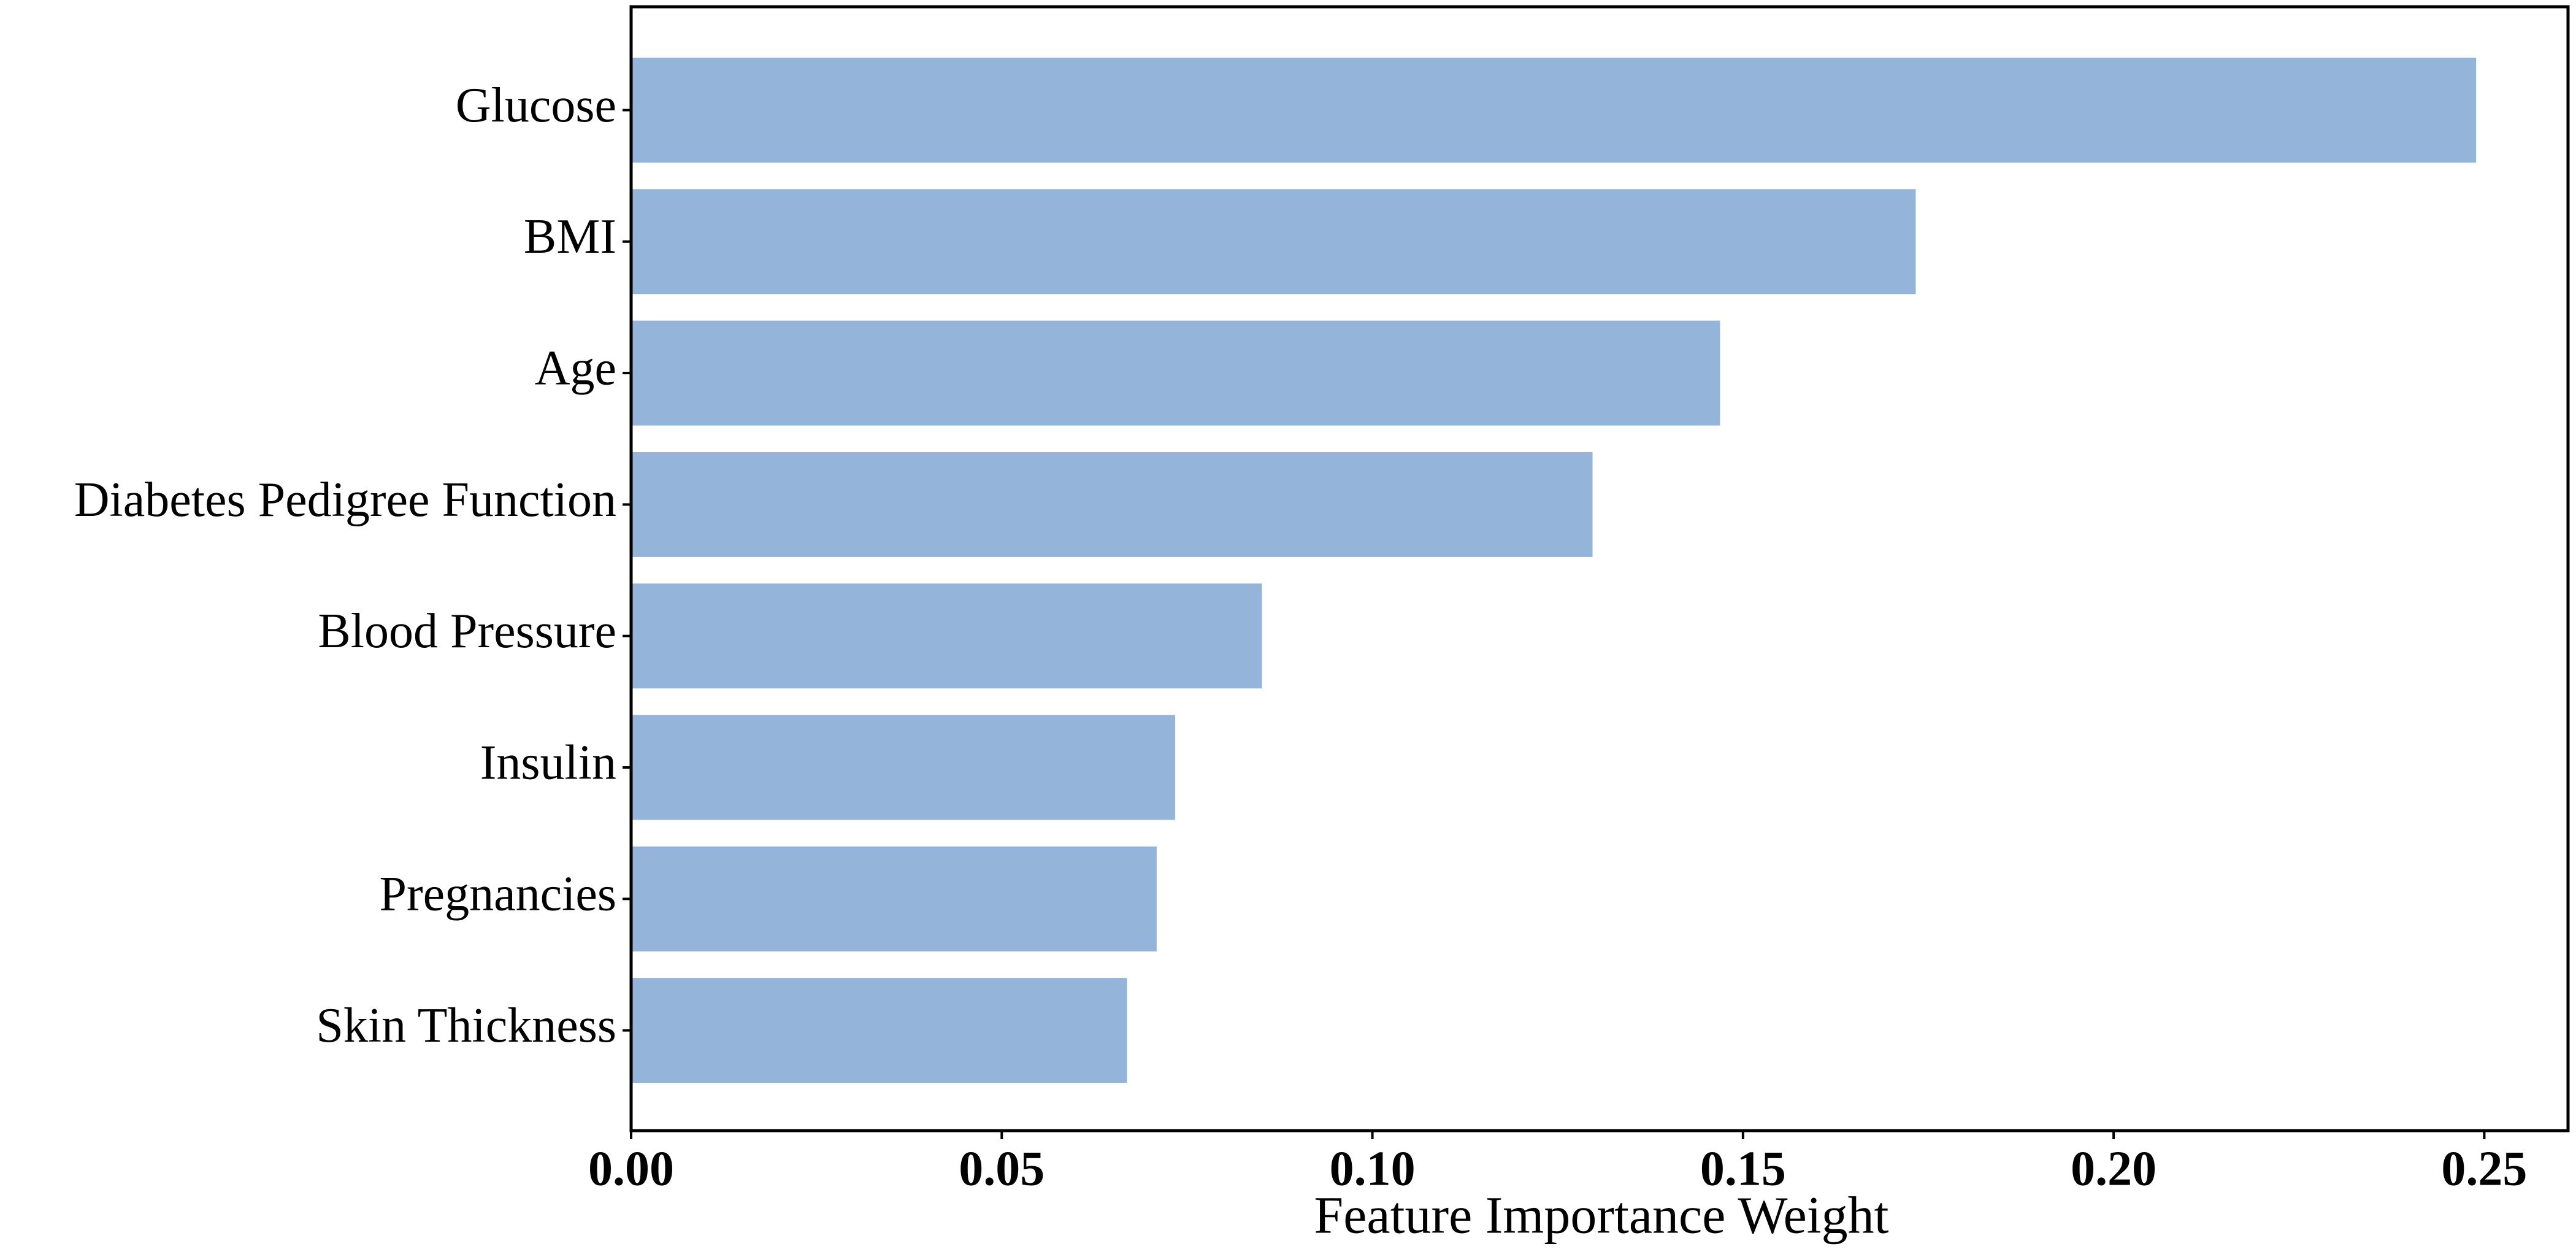 The width and height of the screenshot is (2576, 1257). Describe the element at coordinates (466, 1026) in the screenshot. I see `y-tick-label: Skin Thickness` at that location.